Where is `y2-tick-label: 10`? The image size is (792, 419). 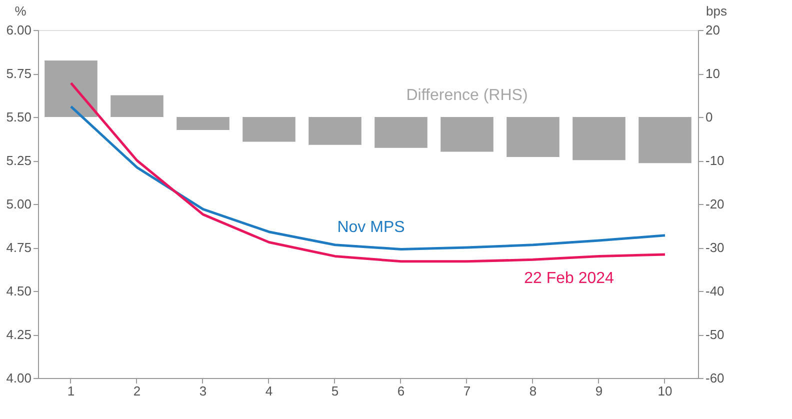 y2-tick-label: 10 is located at coordinates (713, 73).